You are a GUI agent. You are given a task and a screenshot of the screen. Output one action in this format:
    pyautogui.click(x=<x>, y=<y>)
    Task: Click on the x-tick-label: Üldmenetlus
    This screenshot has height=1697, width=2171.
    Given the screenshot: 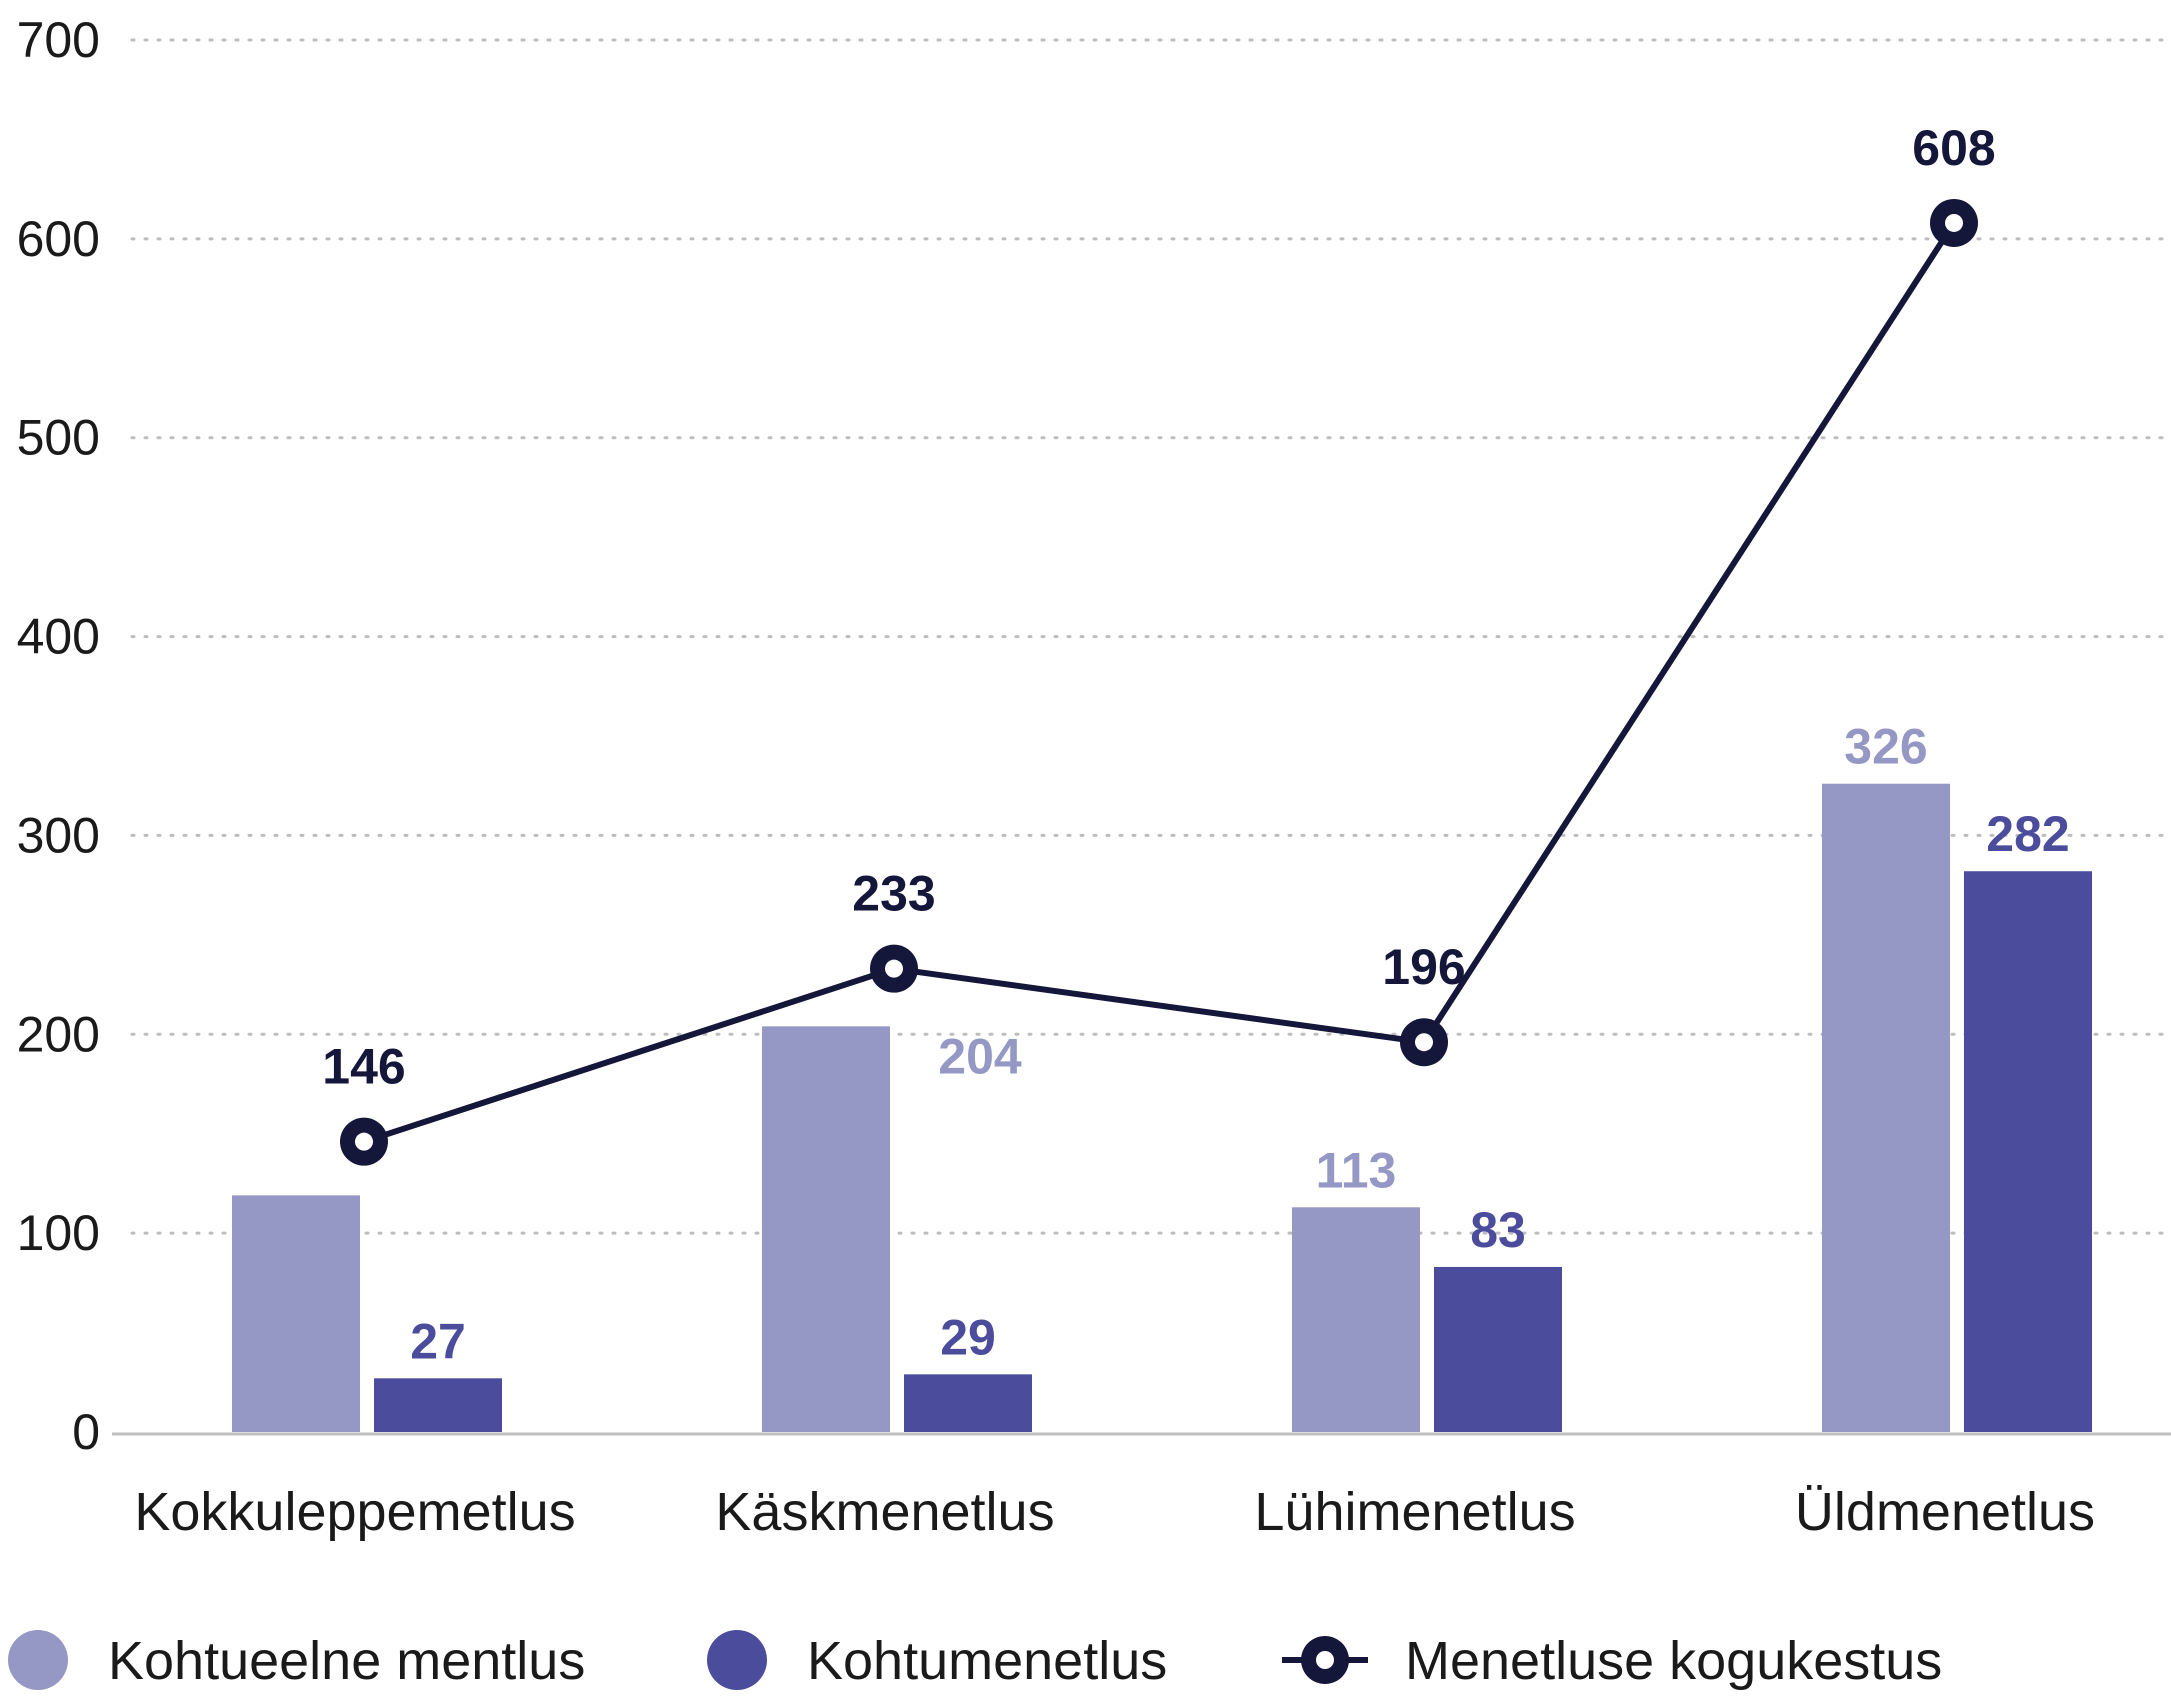 What is the action you would take?
    pyautogui.click(x=1945, y=1512)
    